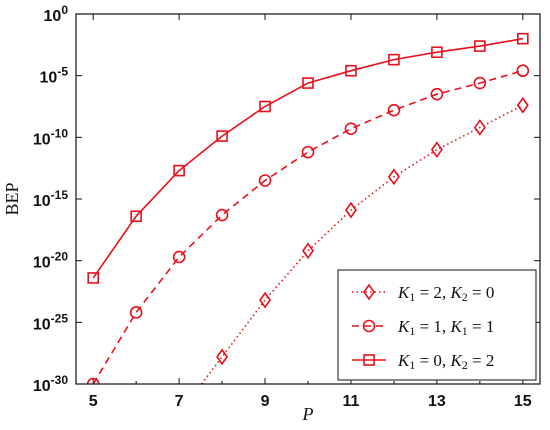 This screenshot has height=430, width=550. Describe the element at coordinates (437, 401) in the screenshot. I see `x-tick-label: 13` at that location.